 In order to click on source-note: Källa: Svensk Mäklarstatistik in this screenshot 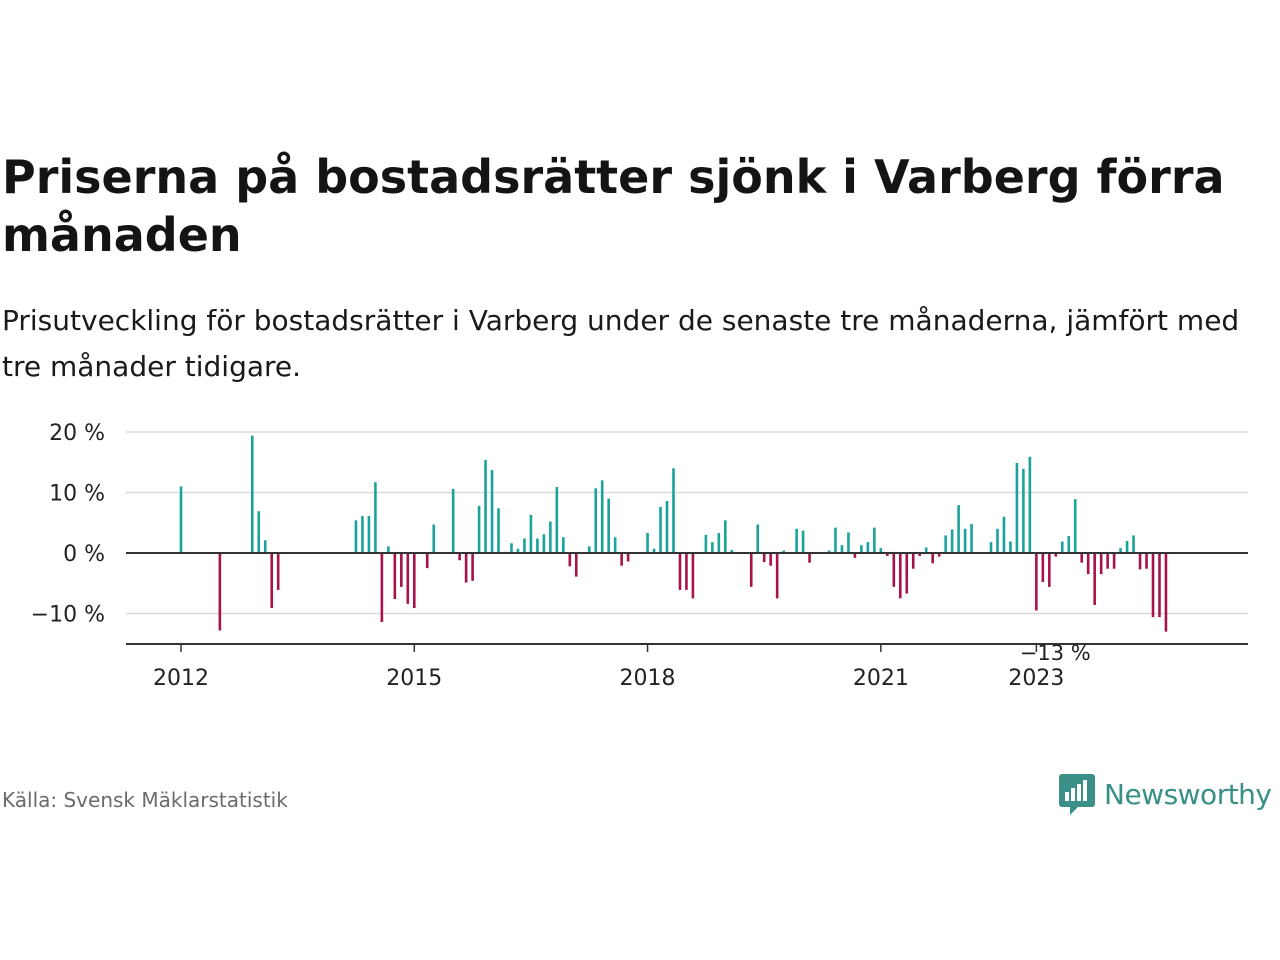, I will do `click(145, 800)`.